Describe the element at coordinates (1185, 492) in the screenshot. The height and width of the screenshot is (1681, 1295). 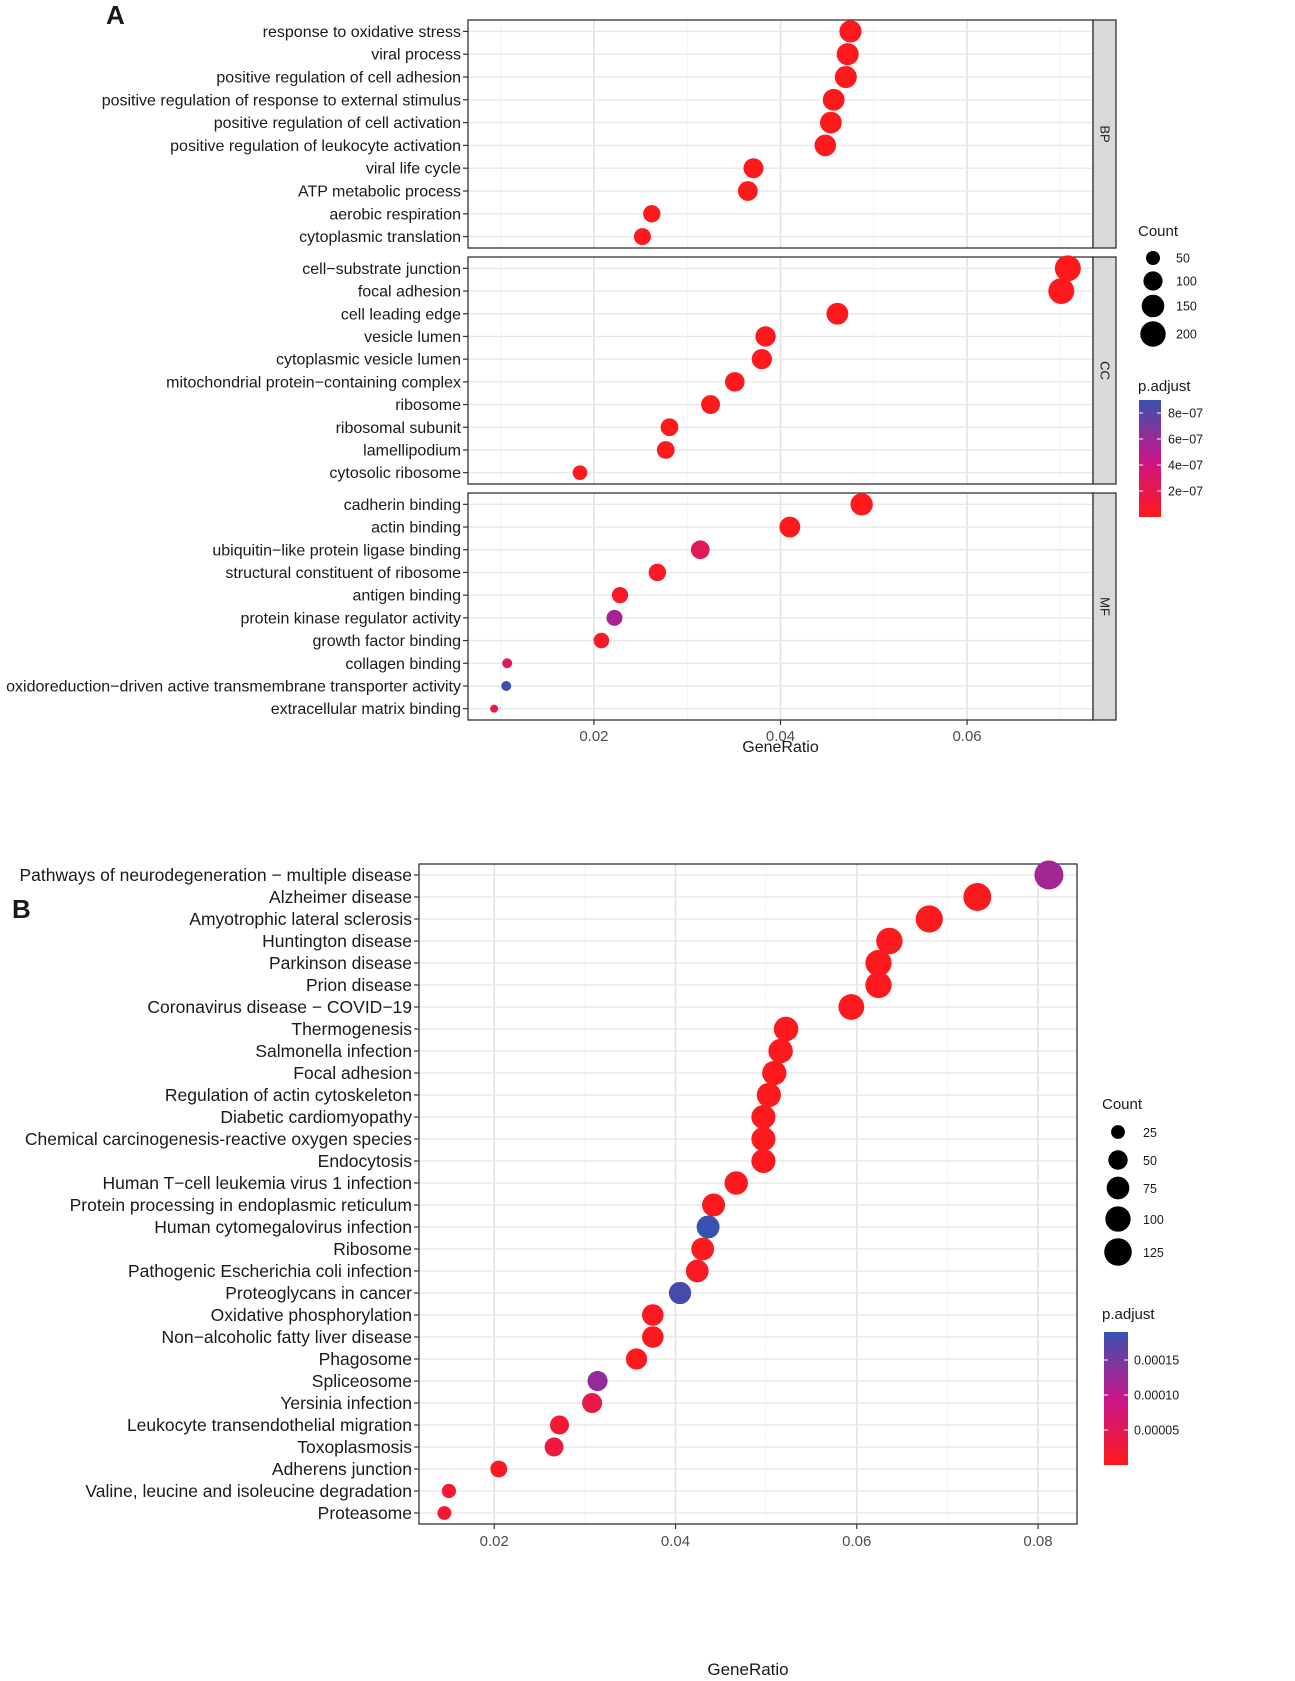
I see `panel-a-colorbar-label: 2e−07` at that location.